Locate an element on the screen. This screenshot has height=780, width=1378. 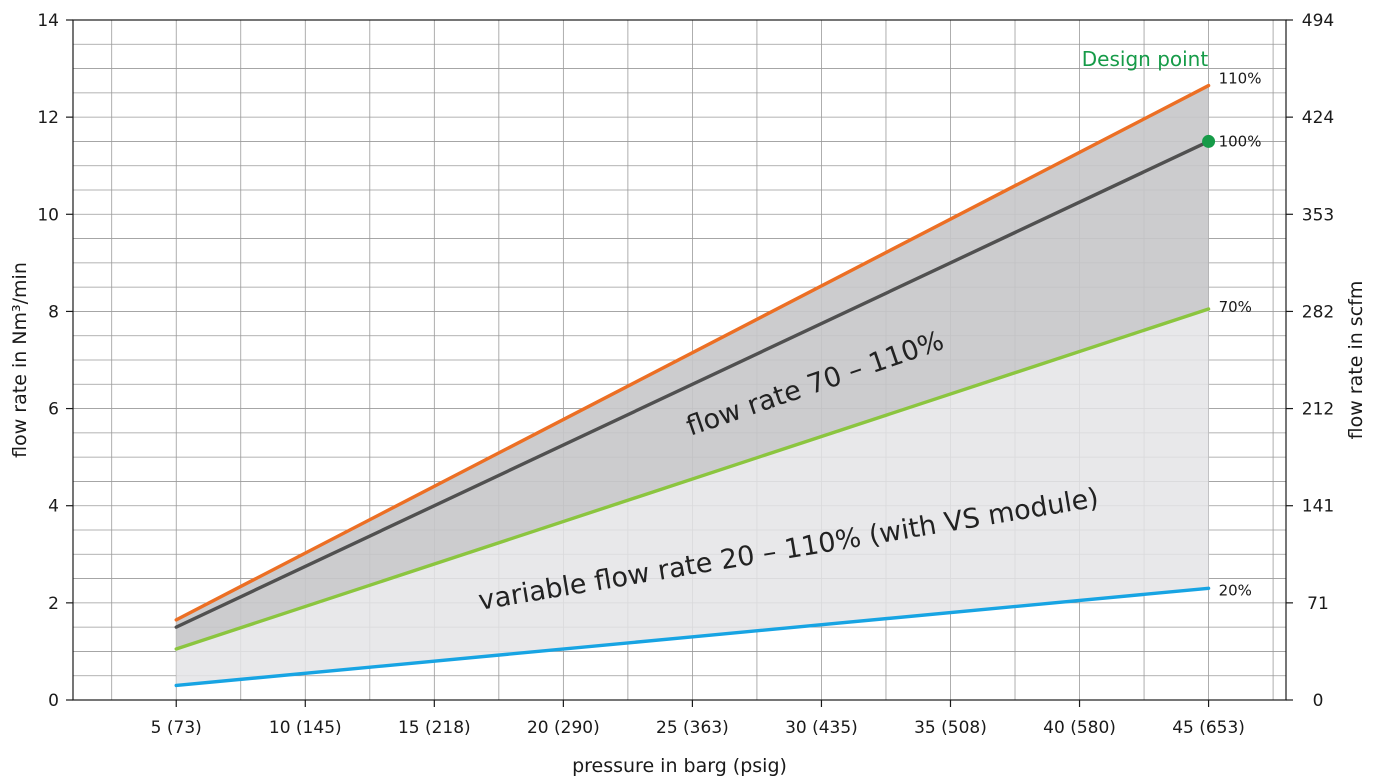
series-label-70pct: 70% is located at coordinates (1235, 307).